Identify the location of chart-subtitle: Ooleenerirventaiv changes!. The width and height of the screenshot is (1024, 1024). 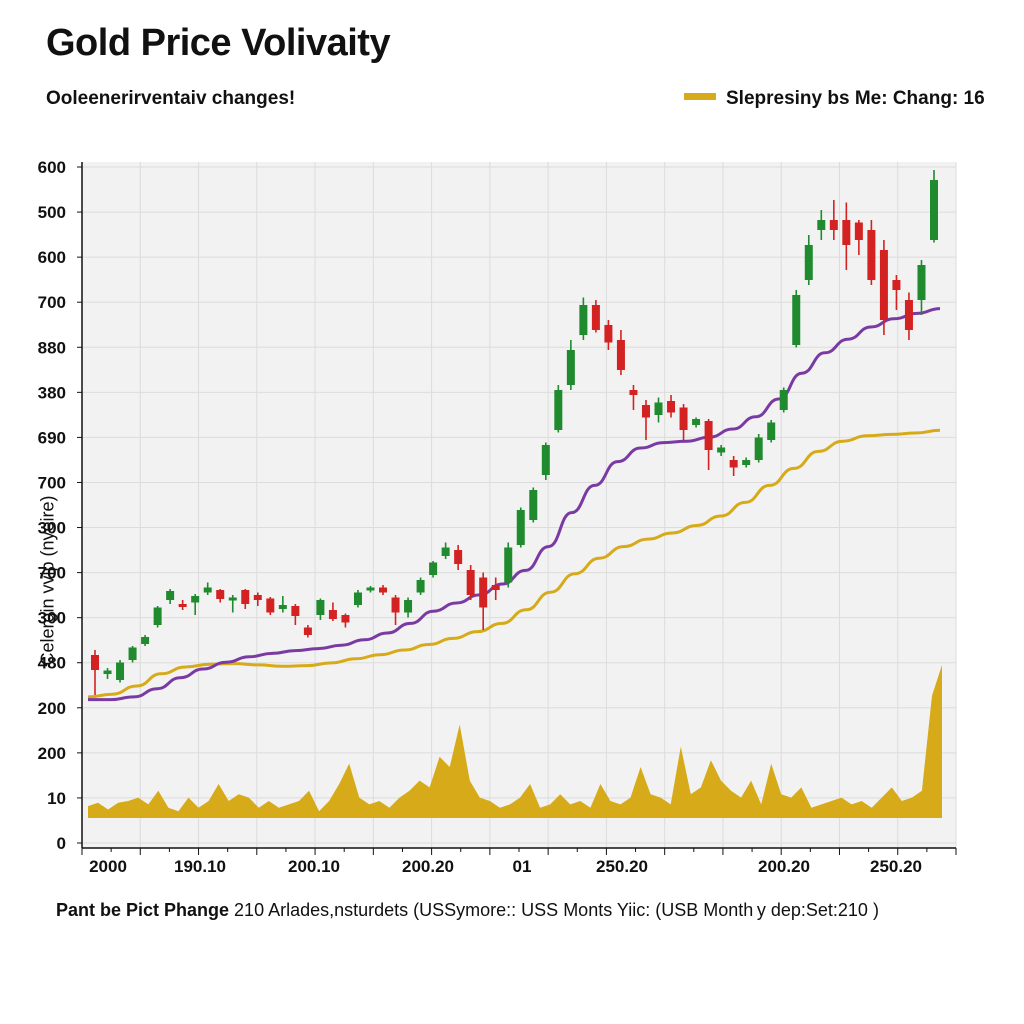
(171, 98).